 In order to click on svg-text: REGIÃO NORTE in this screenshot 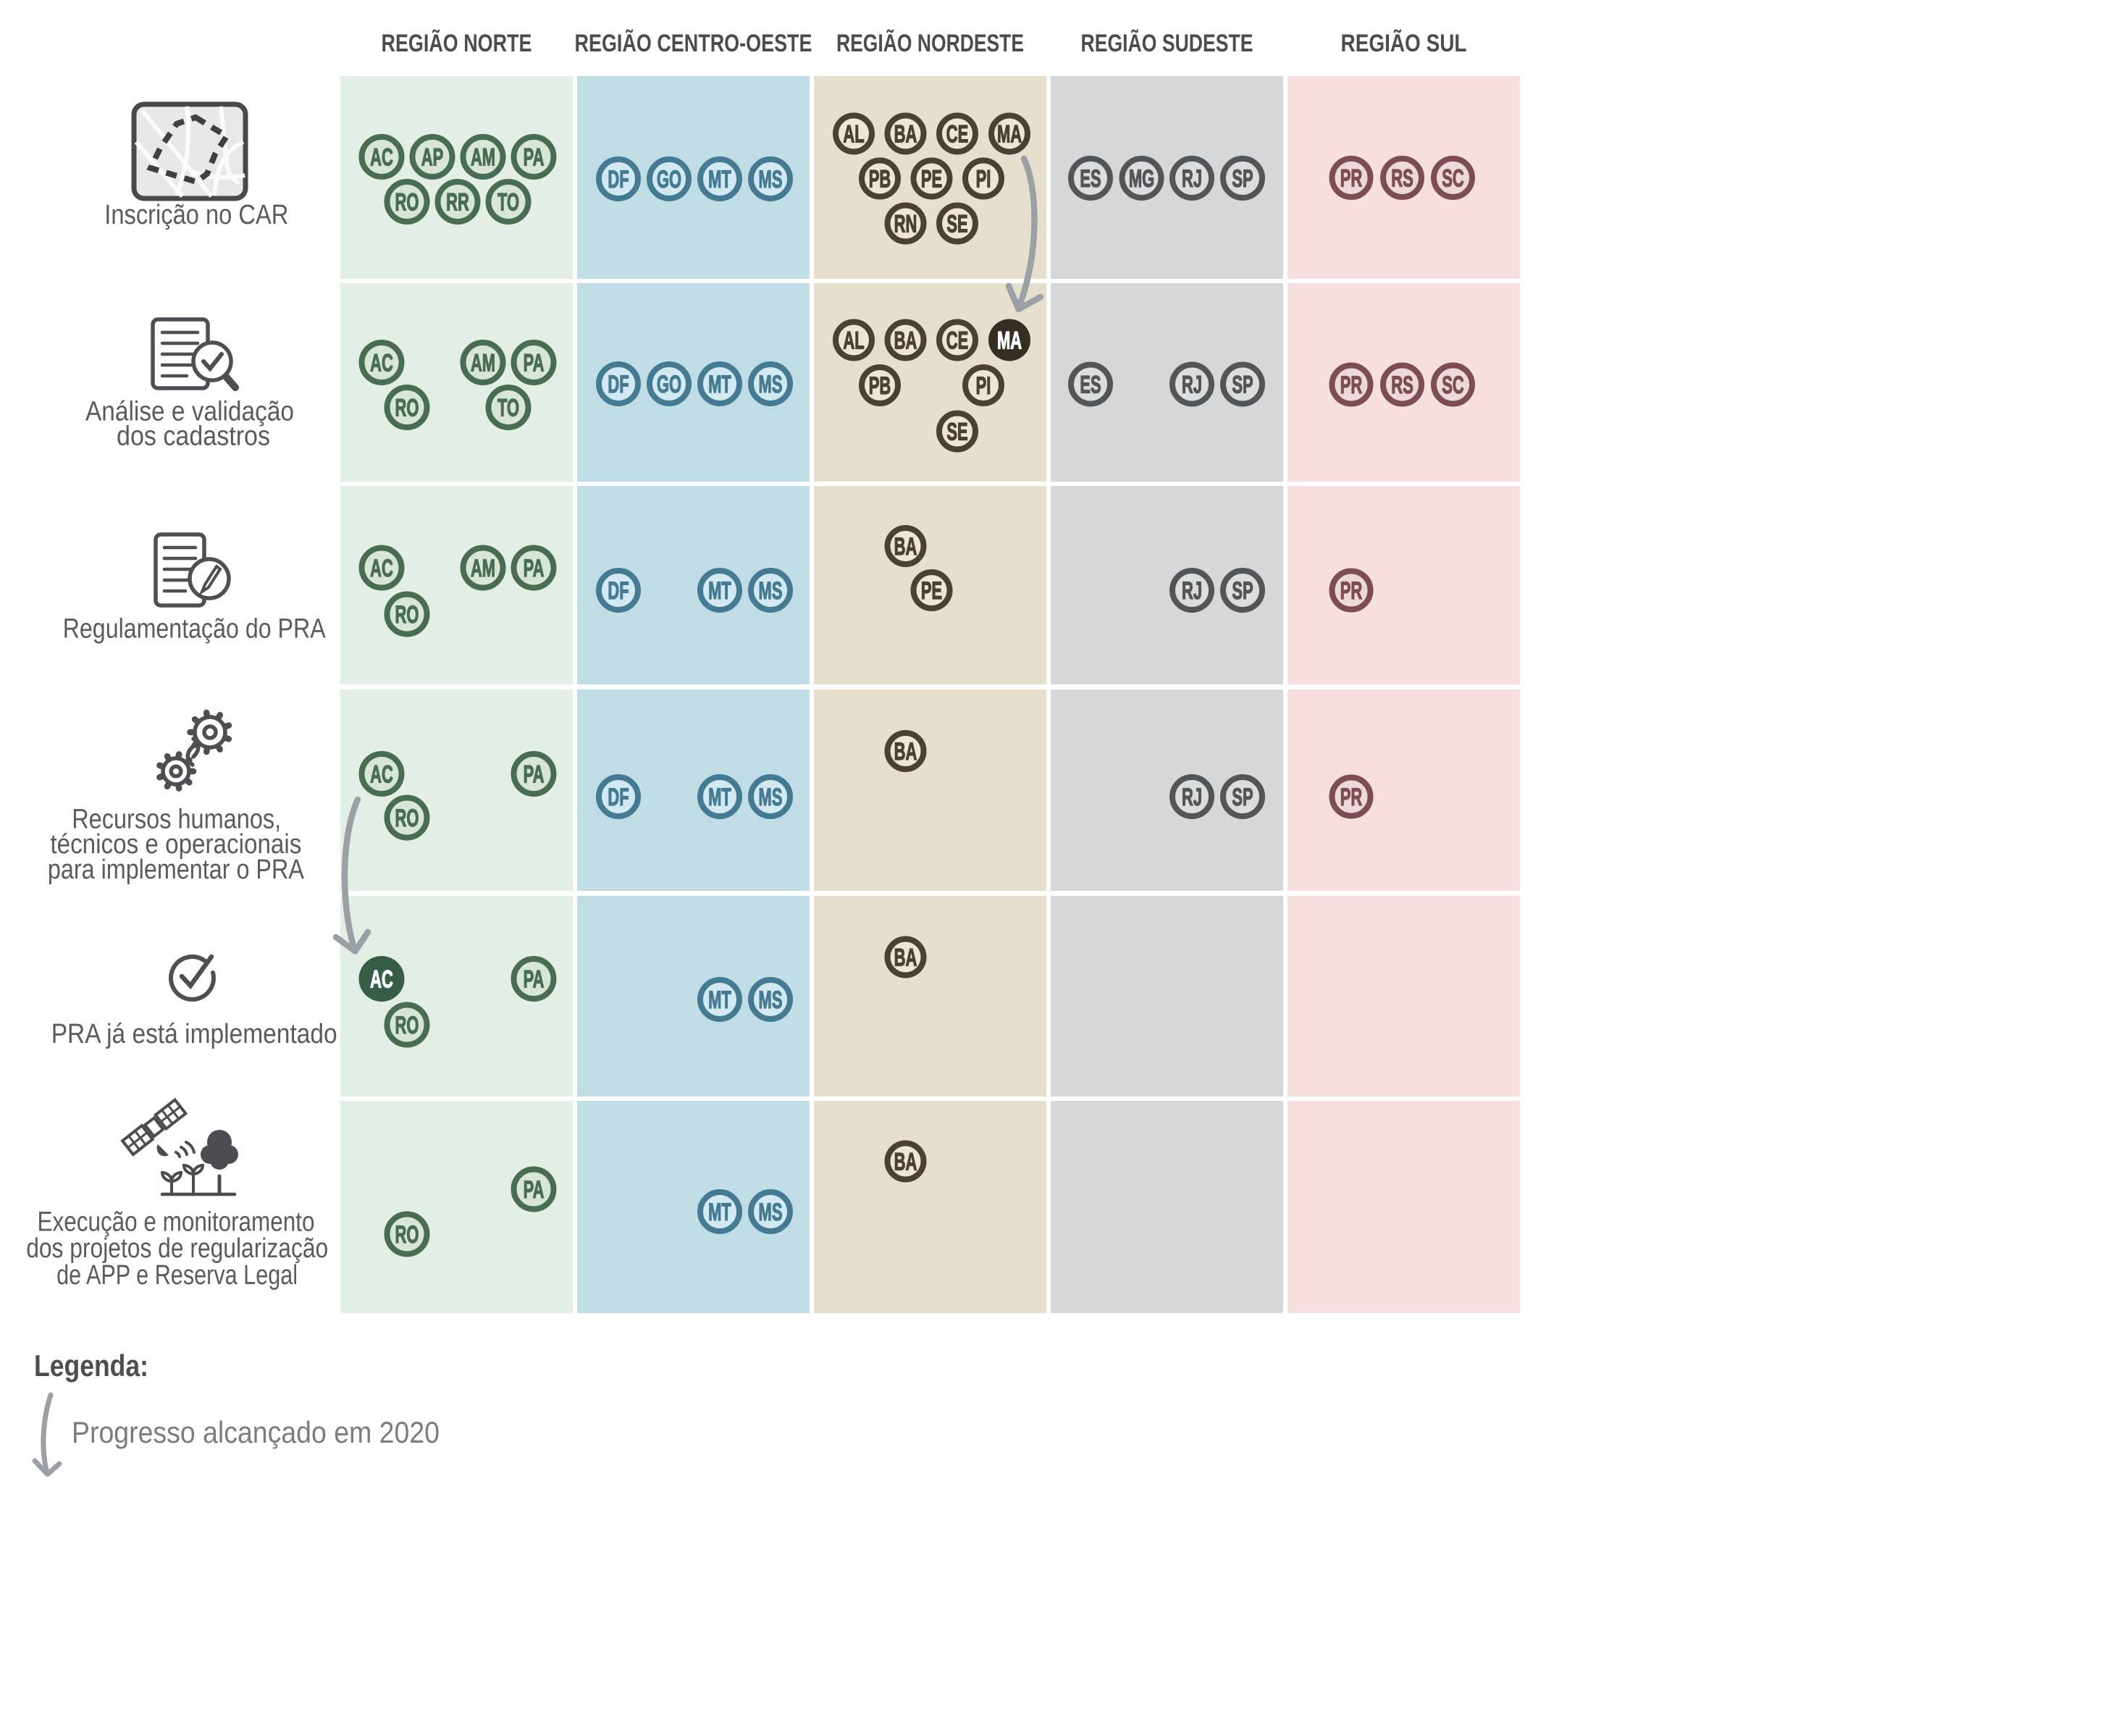, I will do `click(457, 44)`.